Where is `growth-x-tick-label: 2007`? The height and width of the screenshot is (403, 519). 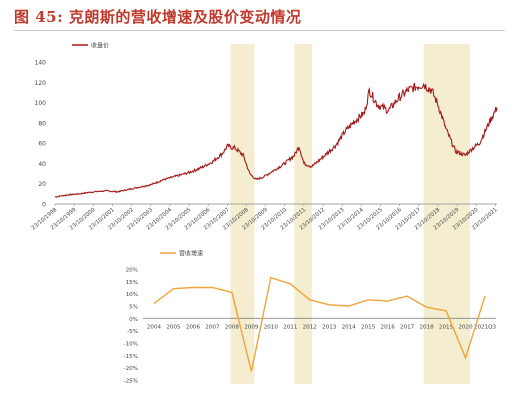 growth-x-tick-label: 2007 is located at coordinates (212, 327).